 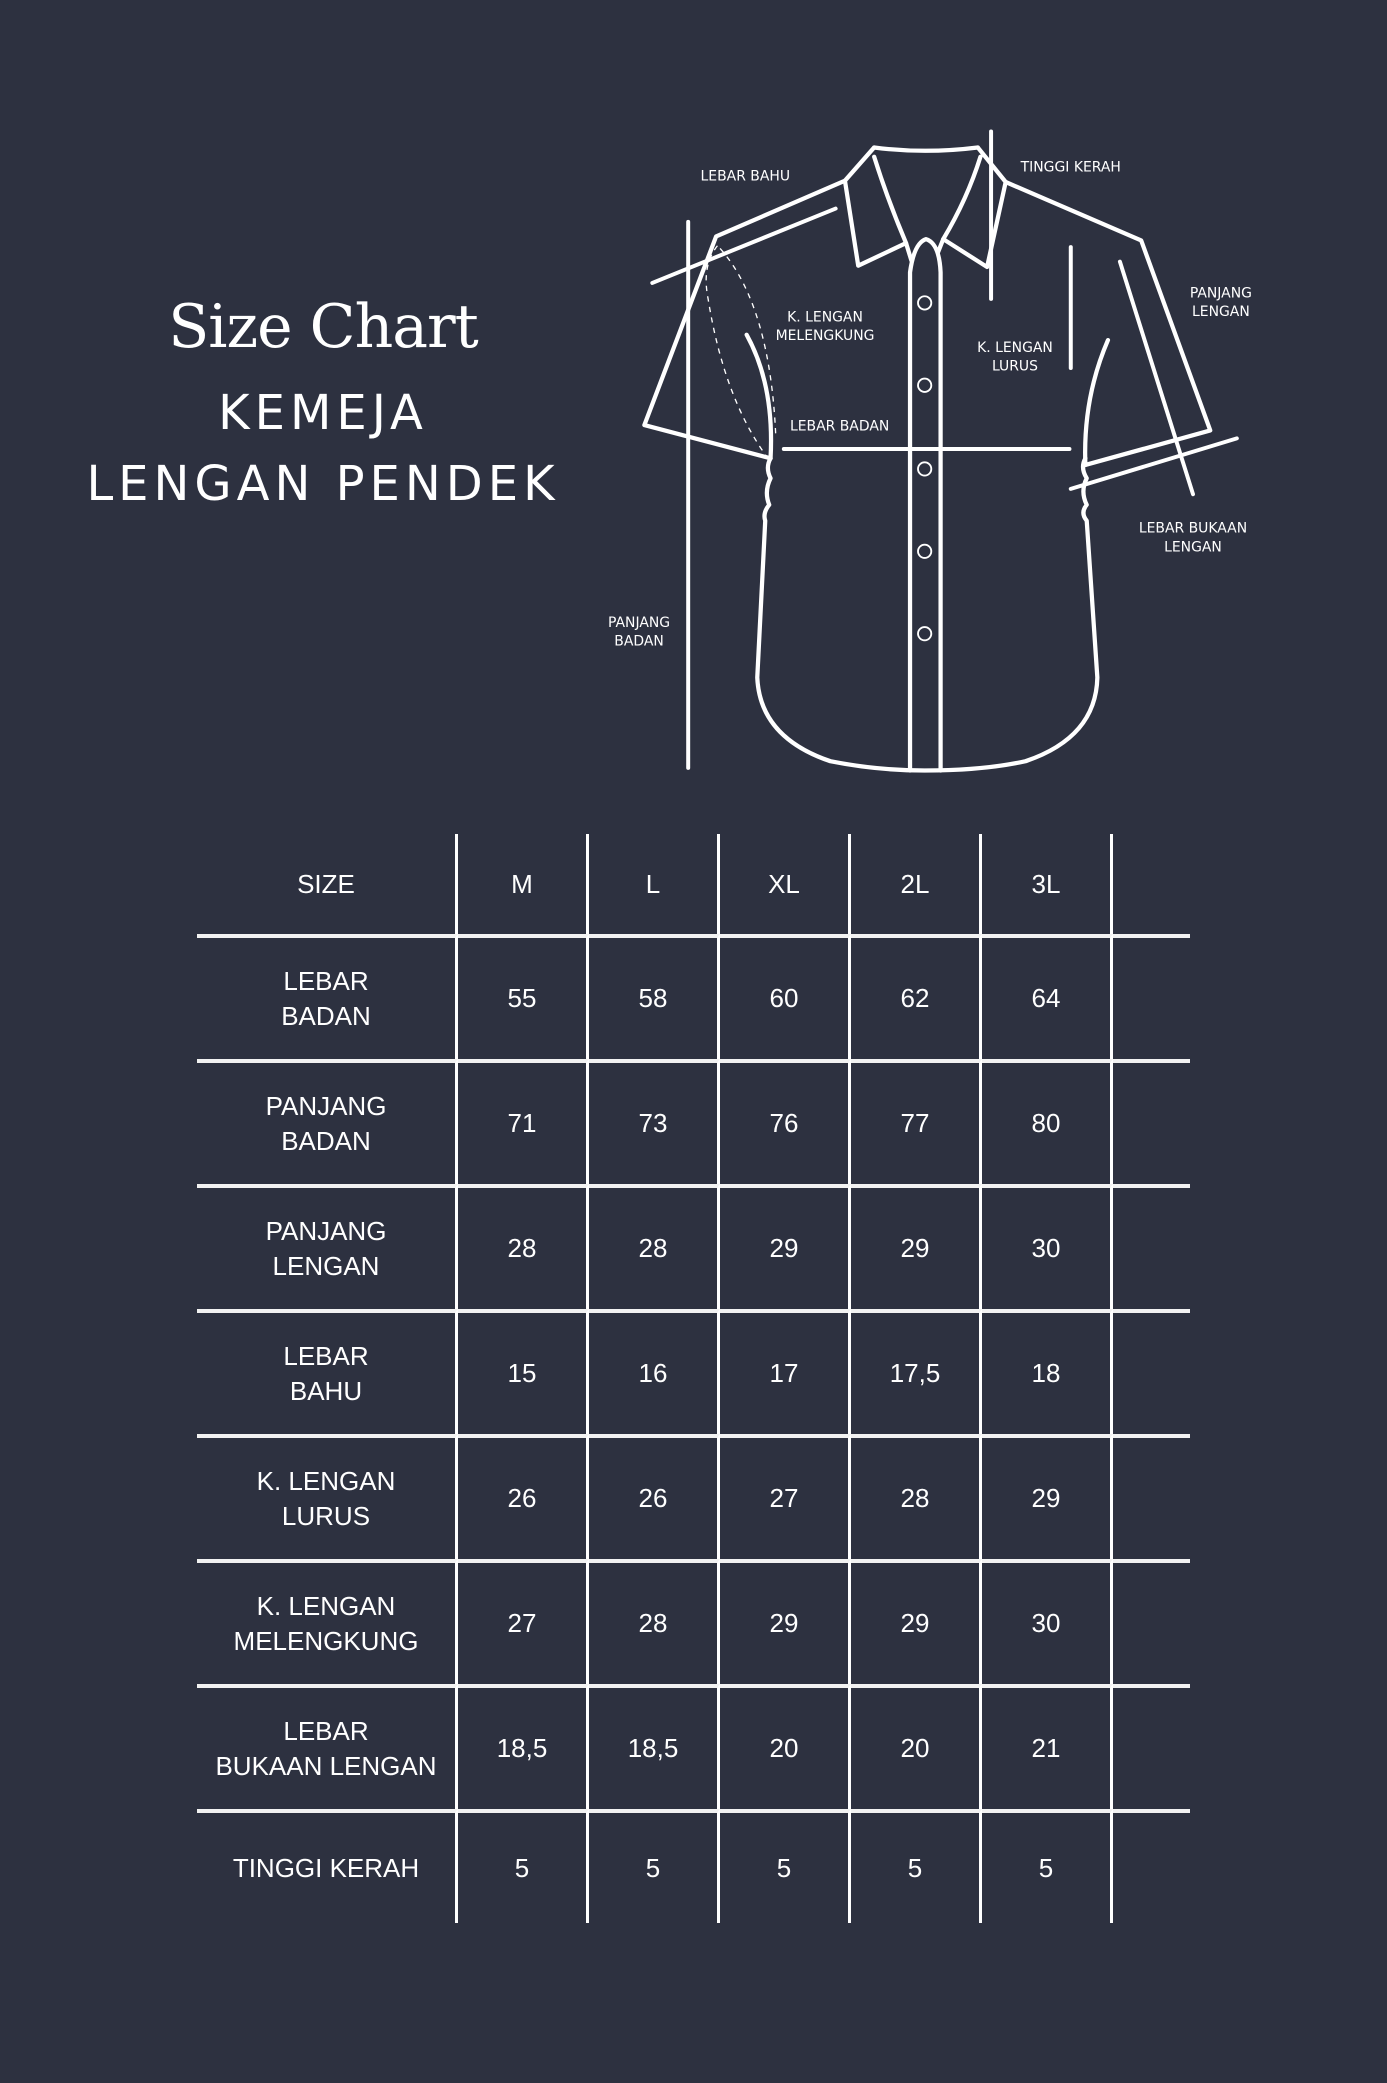 What do you see at coordinates (327, 996) in the screenshot?
I see `row-label: LEBAR BADAN` at bounding box center [327, 996].